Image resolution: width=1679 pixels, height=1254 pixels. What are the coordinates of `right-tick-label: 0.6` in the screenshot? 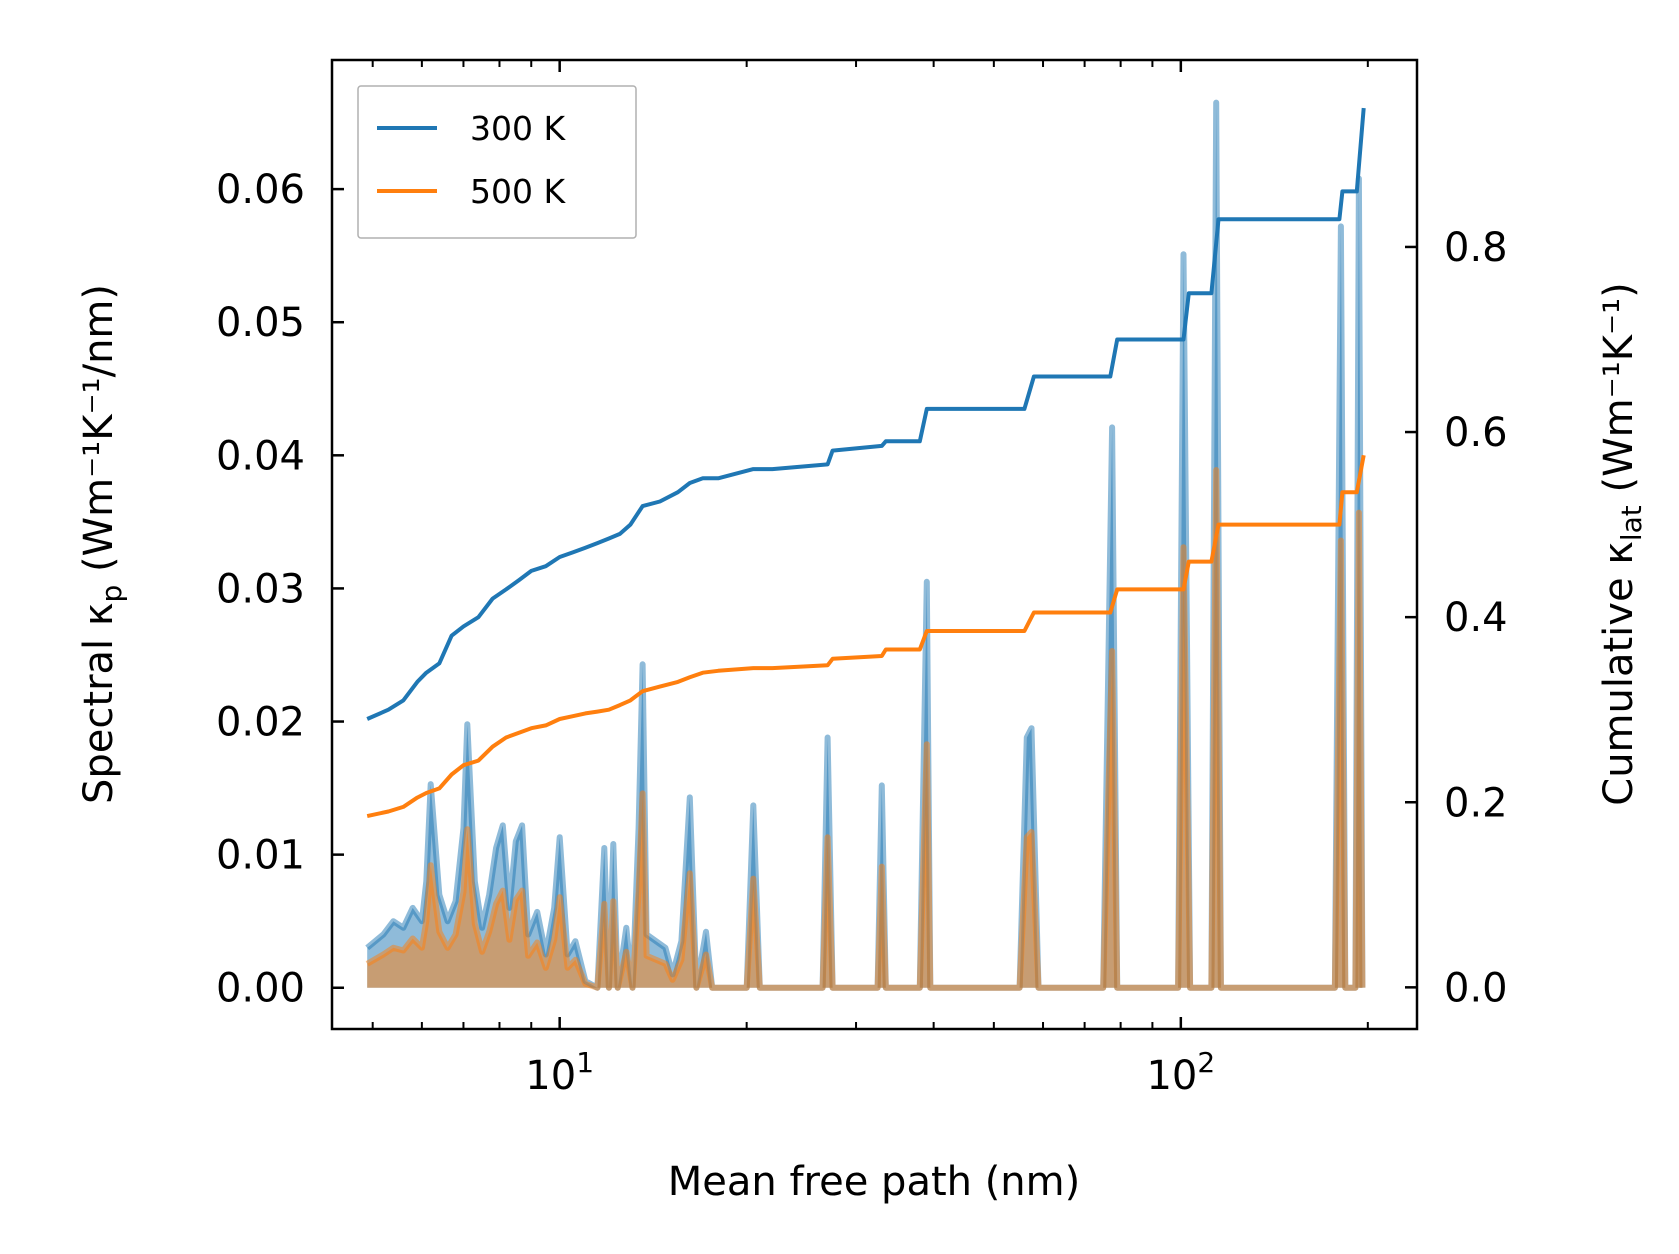 It's located at (1476, 433).